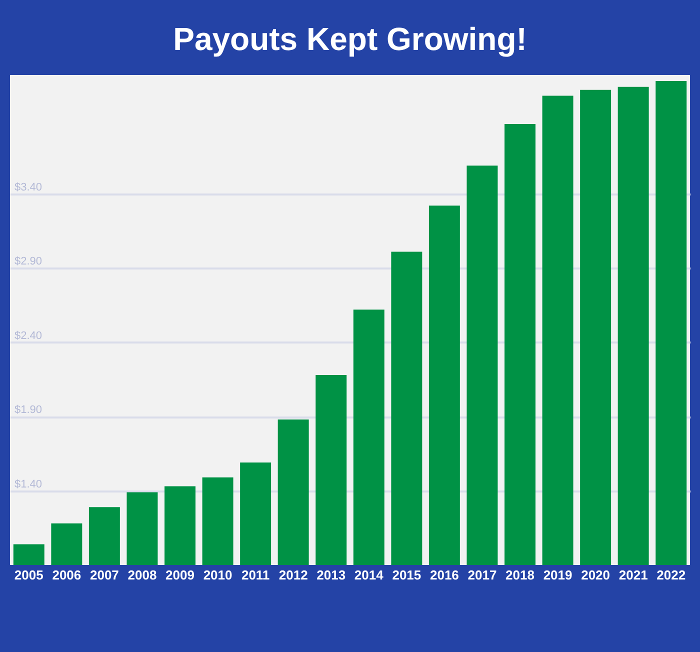 This screenshot has height=652, width=700. Describe the element at coordinates (142, 575) in the screenshot. I see `x-tick-label: 2008` at that location.